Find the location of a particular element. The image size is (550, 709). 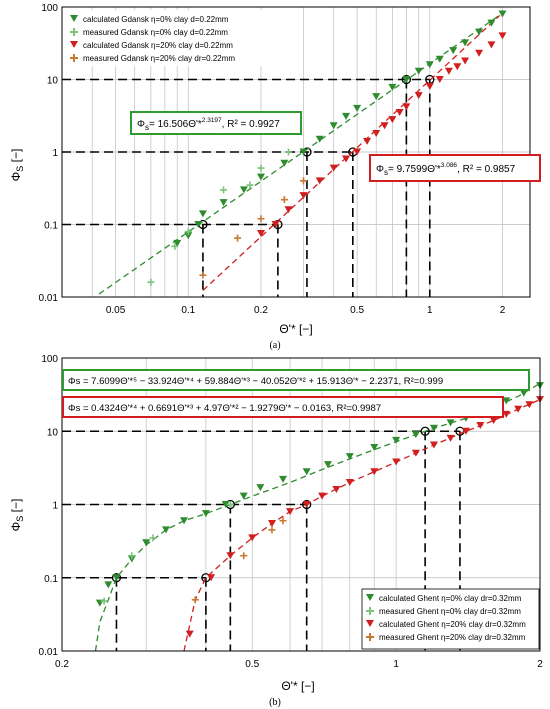

y-axis-label-a: ΦS [−] is located at coordinates (17, 165).